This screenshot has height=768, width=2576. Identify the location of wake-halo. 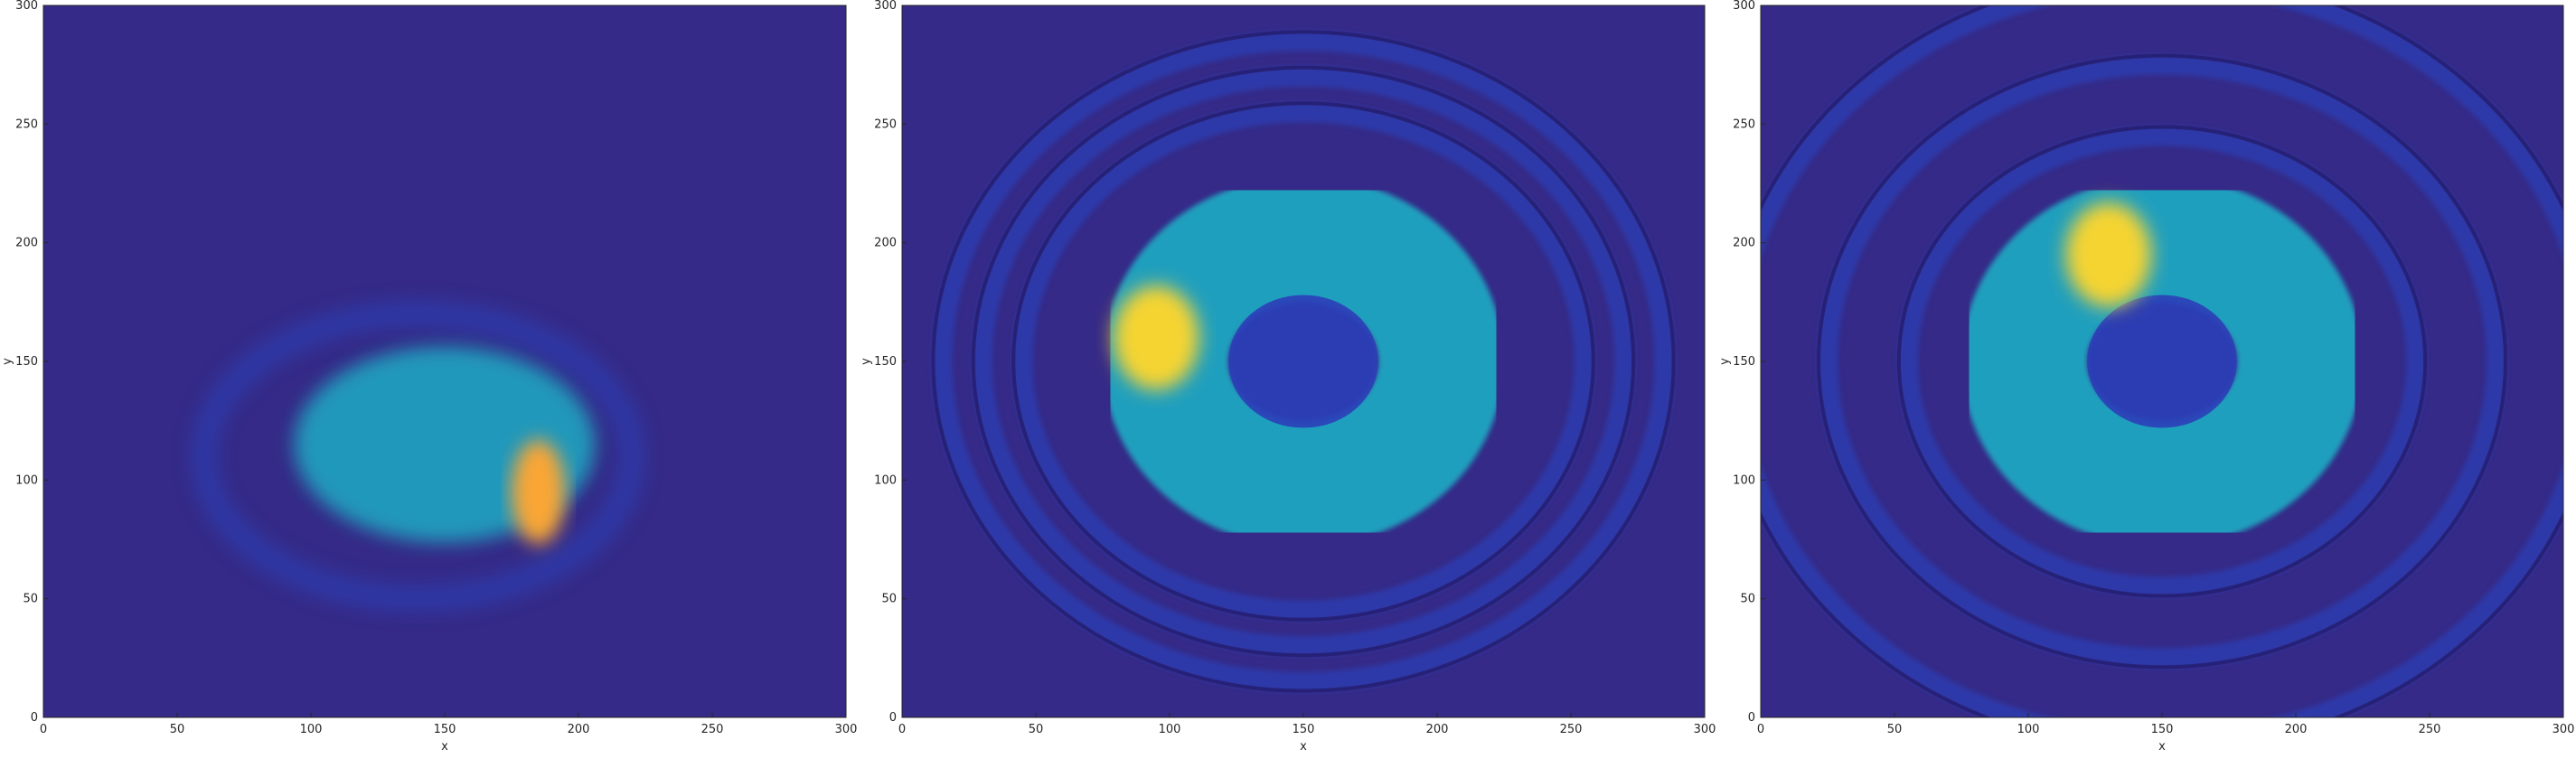
(418, 456).